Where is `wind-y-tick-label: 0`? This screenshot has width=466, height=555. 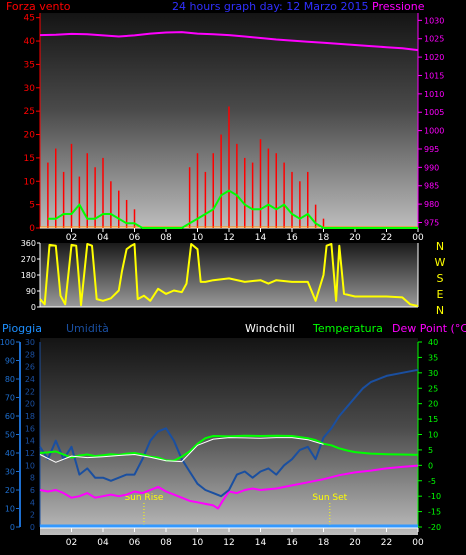
wind-y-tick-label: 0 is located at coordinates (32, 229).